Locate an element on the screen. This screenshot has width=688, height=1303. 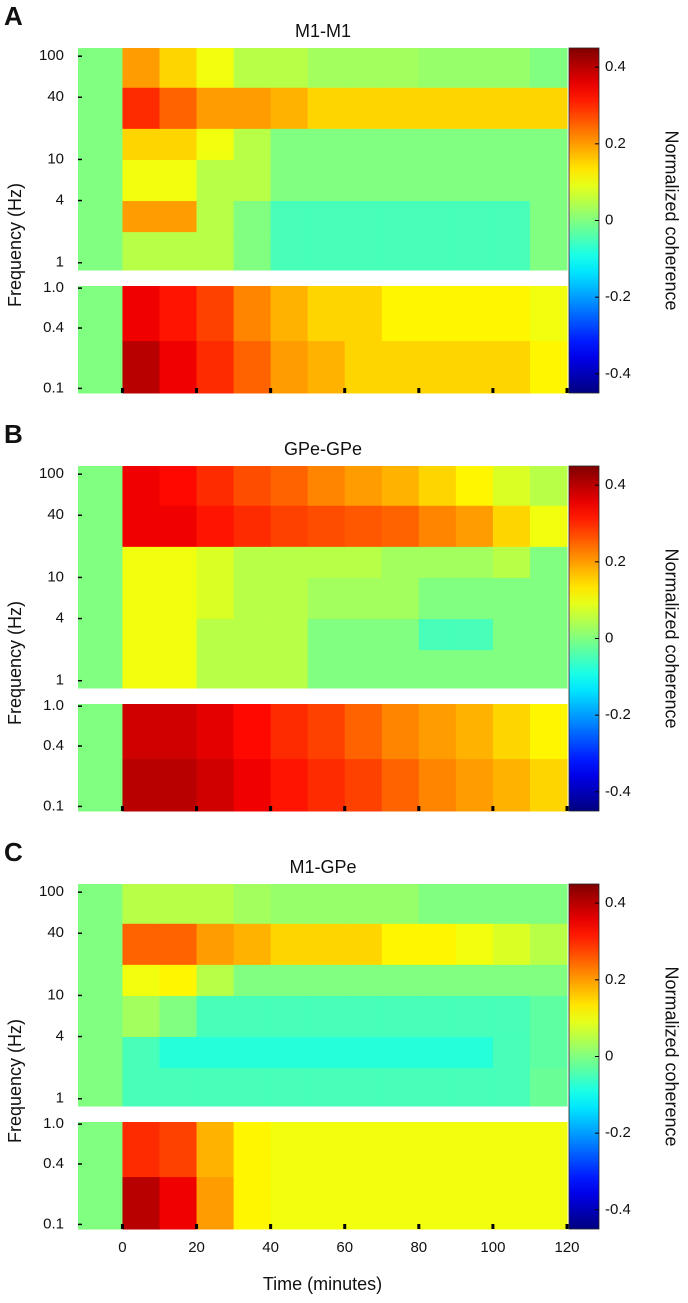
x-tick-label: 0 is located at coordinates (122, 1247).